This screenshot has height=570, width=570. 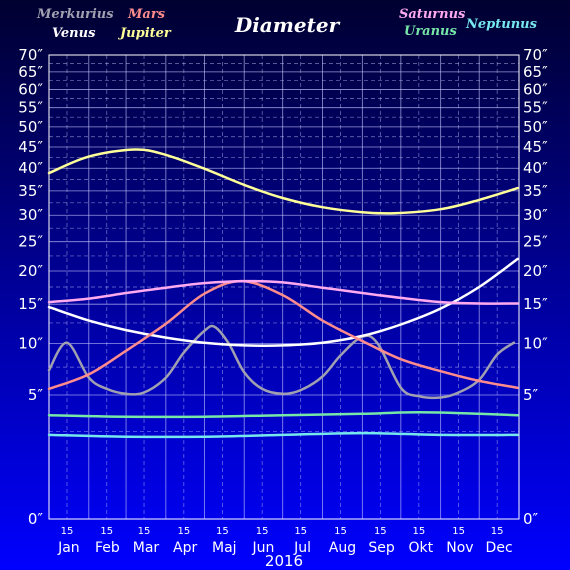 I want to click on x-month-label: Dec, so click(x=499, y=548).